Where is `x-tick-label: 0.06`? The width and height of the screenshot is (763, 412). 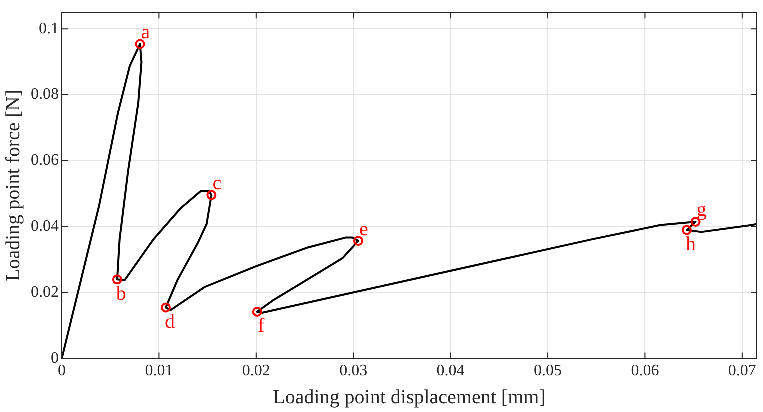
x-tick-label: 0.06 is located at coordinates (645, 371).